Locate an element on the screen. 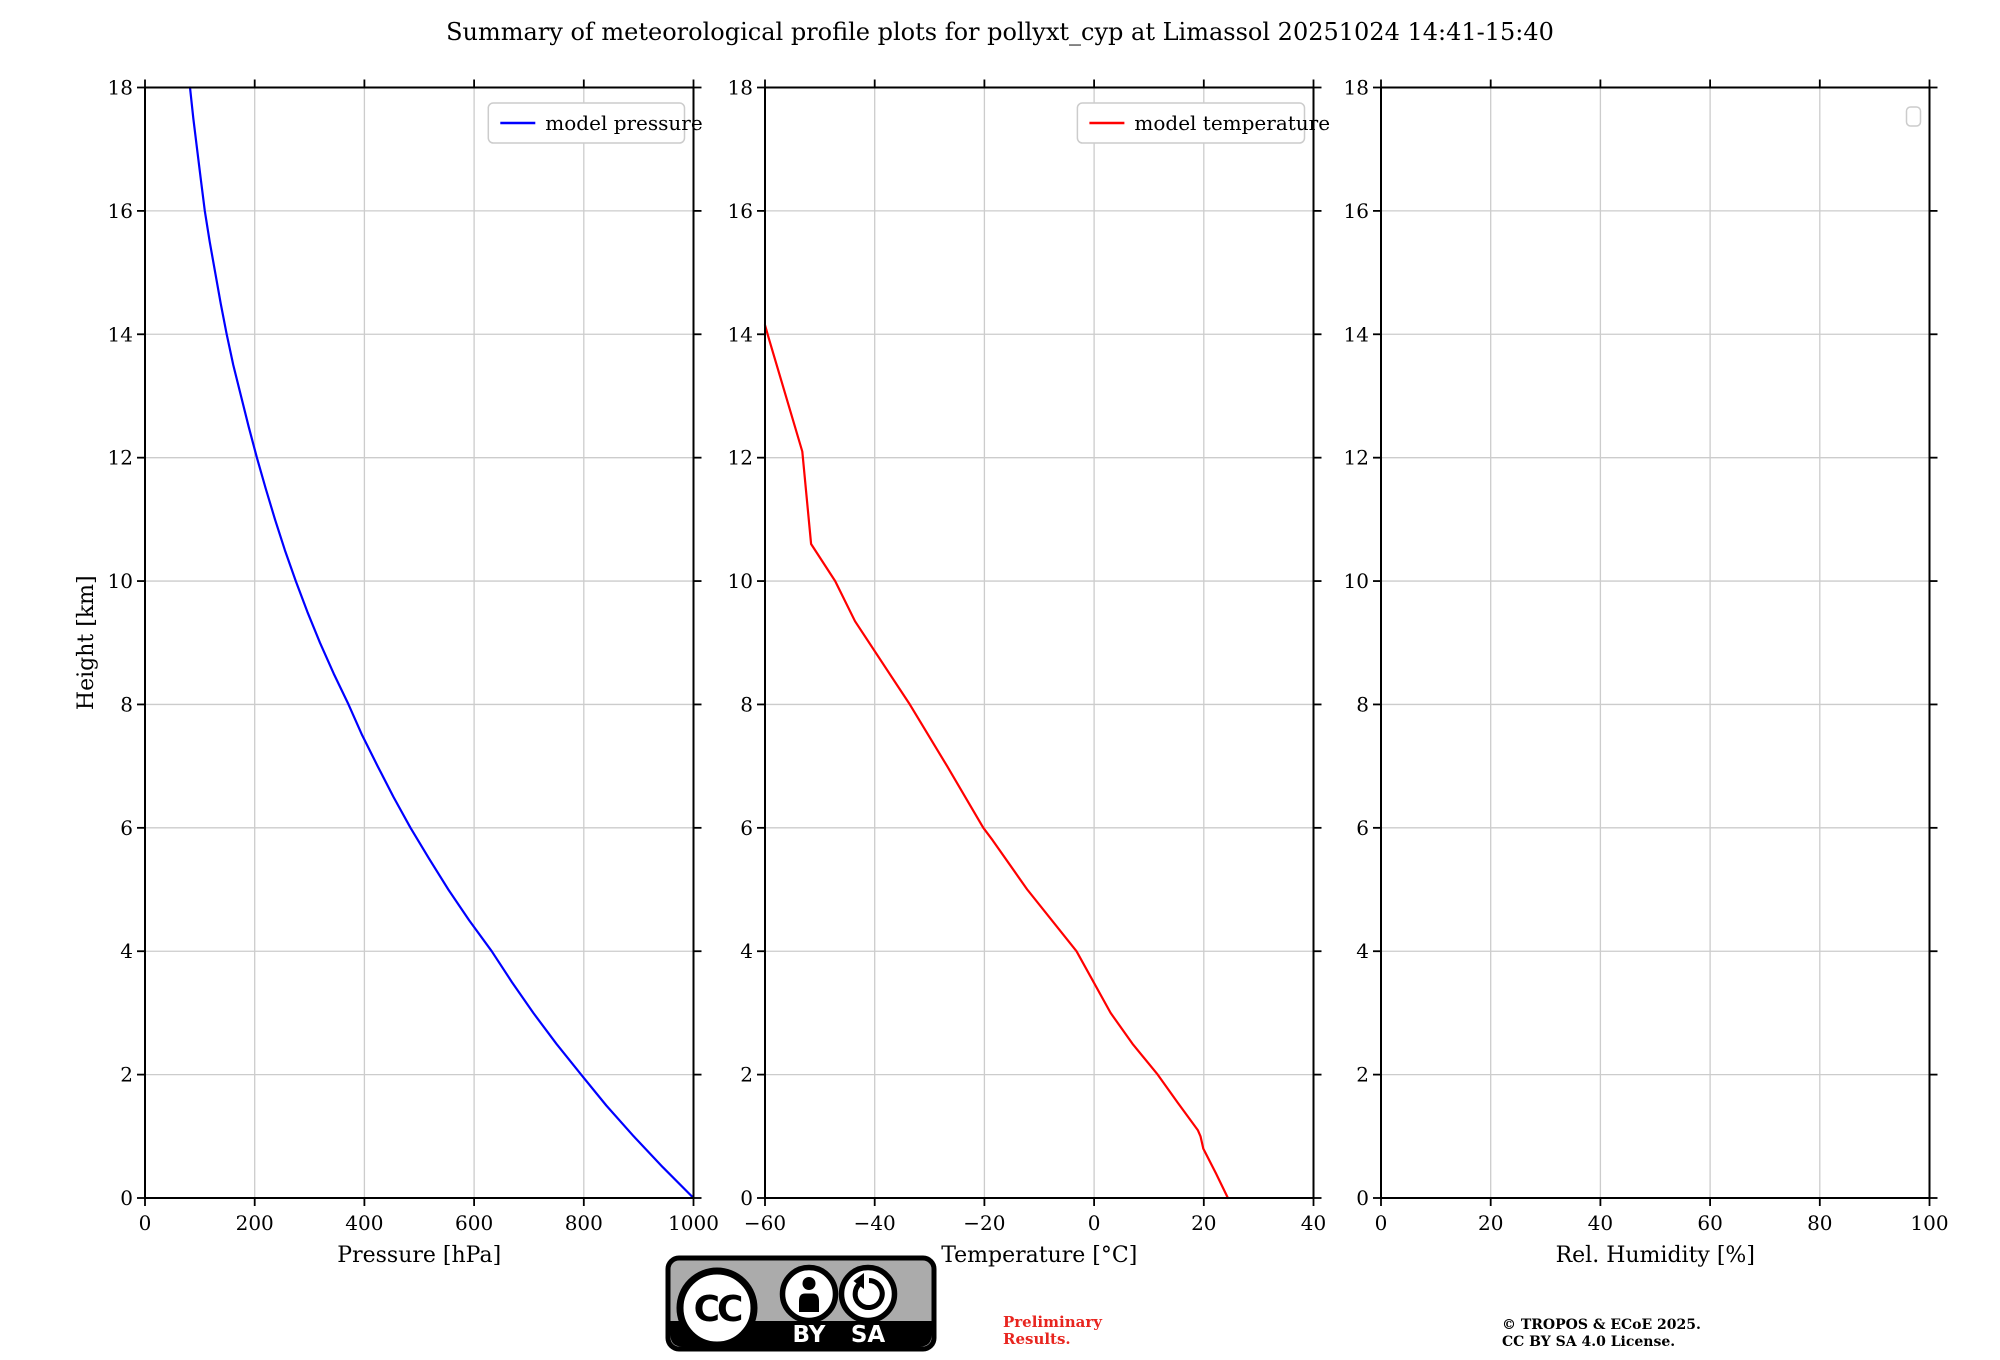 This screenshot has height=1360, width=2000. humidity-x-axis-label: Rel. Humidity [%] is located at coordinates (1655, 1255).